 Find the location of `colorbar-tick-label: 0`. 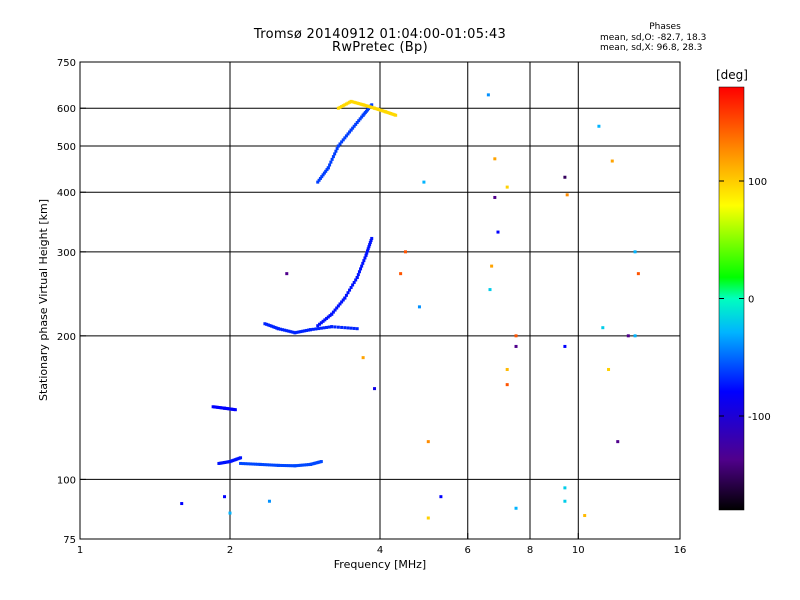

colorbar-tick-label: 0 is located at coordinates (751, 300).